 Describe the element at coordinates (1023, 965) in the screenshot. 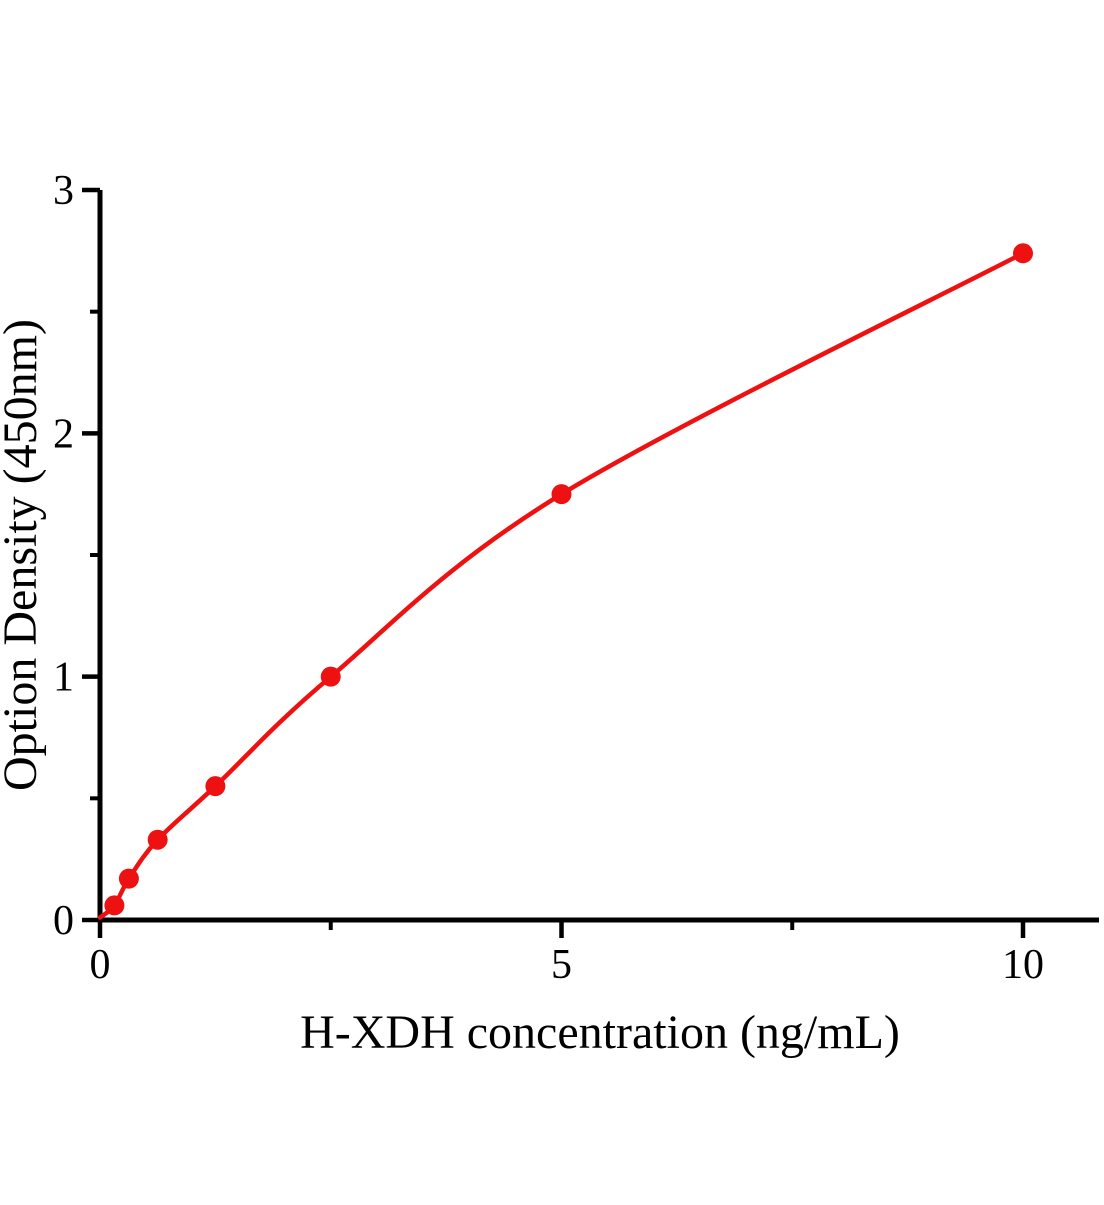

I see `x-tick-label: 10` at that location.